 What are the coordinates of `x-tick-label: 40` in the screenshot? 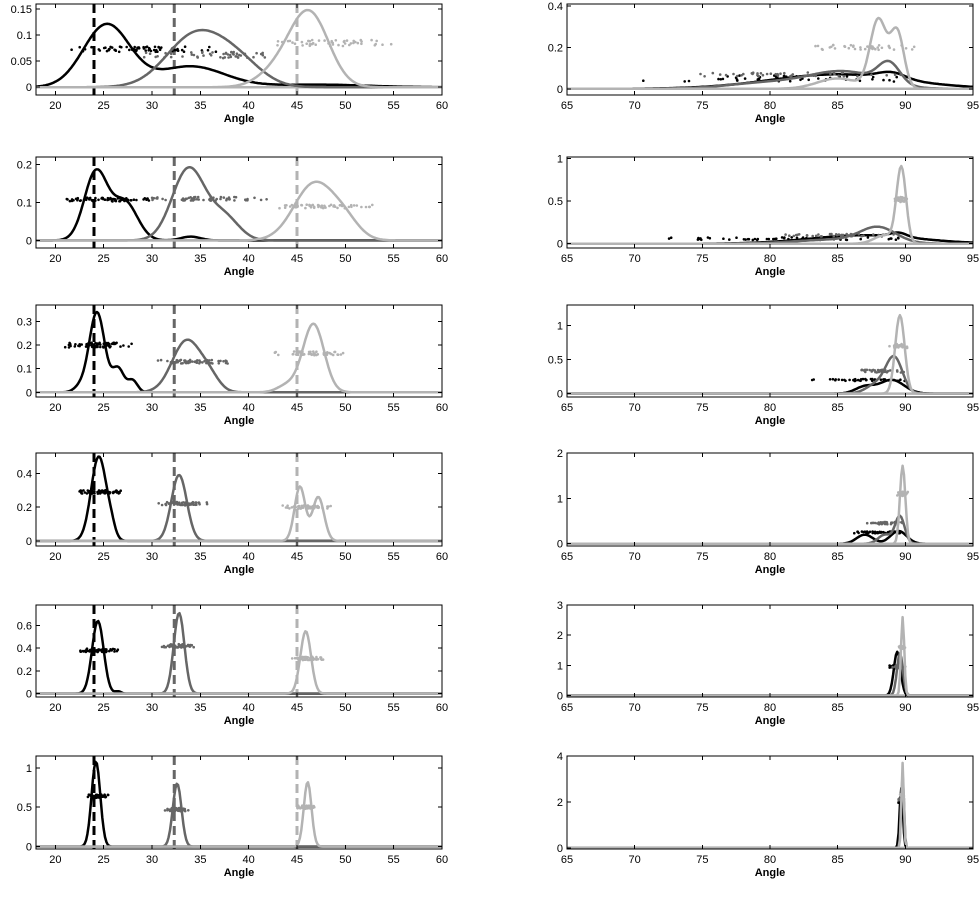 It's located at (249, 557).